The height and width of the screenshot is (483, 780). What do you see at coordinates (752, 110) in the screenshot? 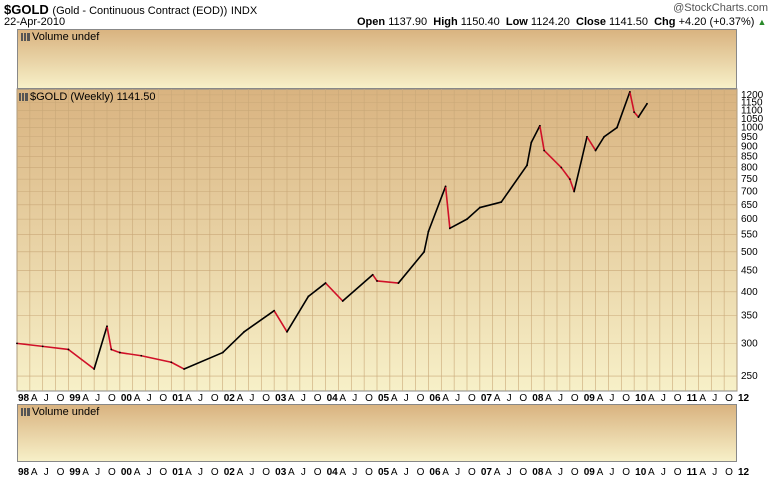
I see `y-tick-label: 1100` at bounding box center [752, 110].